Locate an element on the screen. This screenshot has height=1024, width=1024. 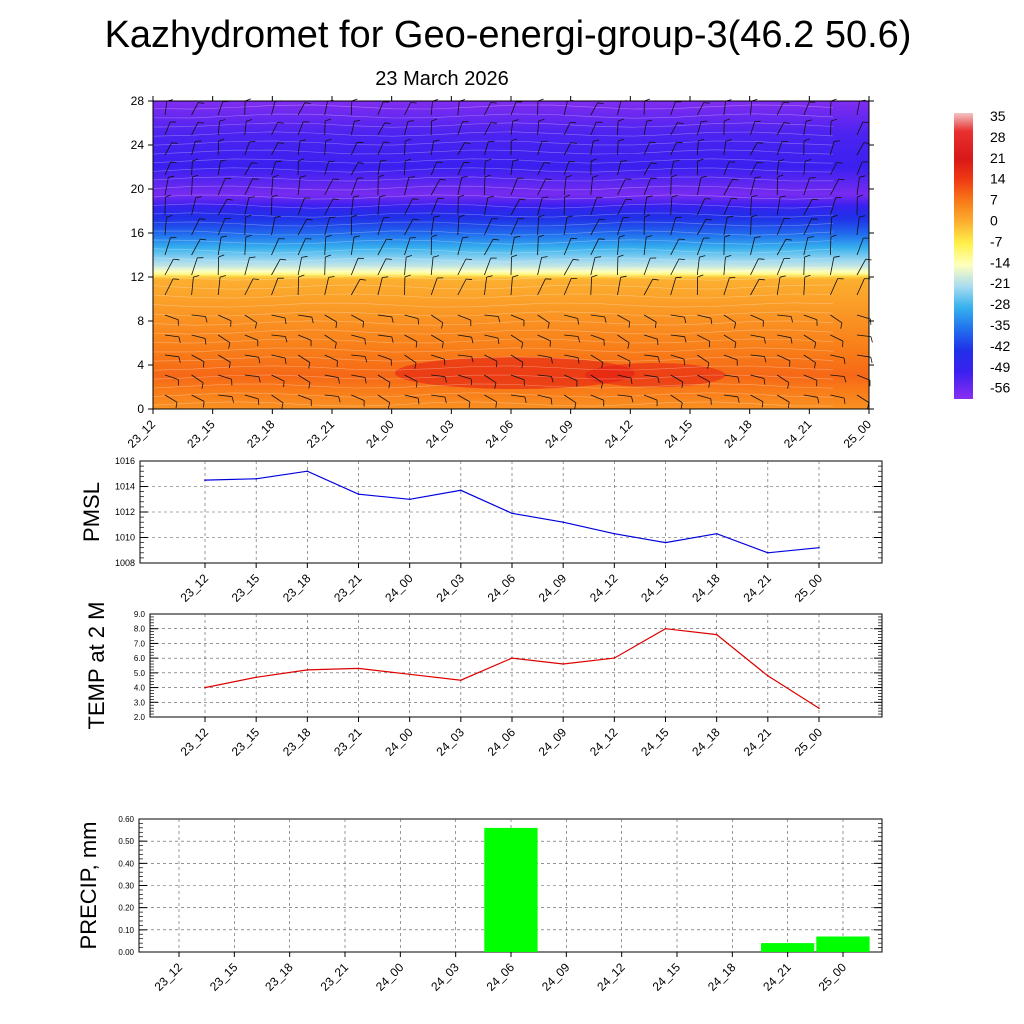
x-tick-label: 23_15 is located at coordinates (224, 977).